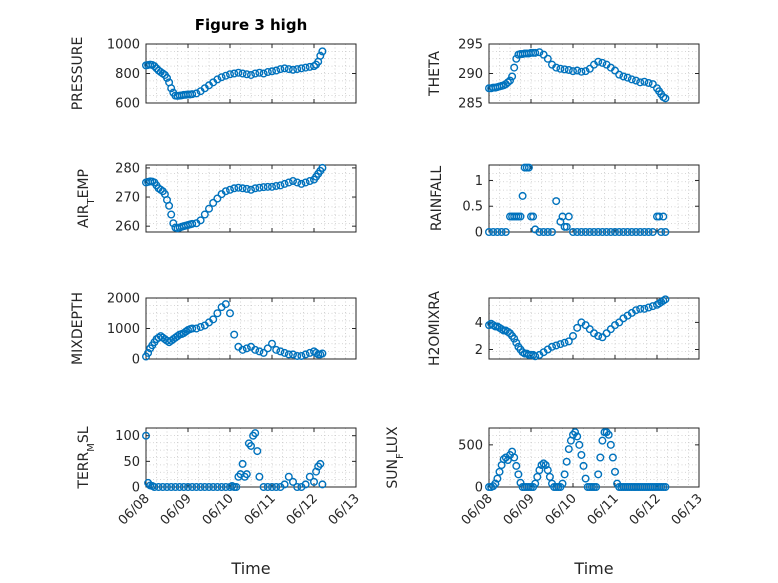 The height and width of the screenshot is (583, 778). I want to click on y-tick-label: 2, so click(479, 350).